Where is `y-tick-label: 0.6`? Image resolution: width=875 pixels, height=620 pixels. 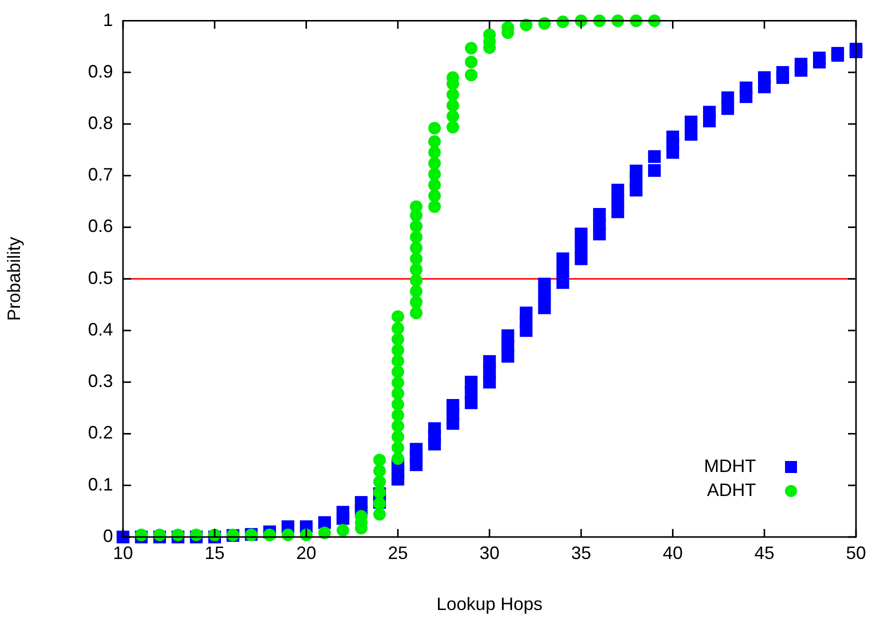
y-tick-label: 0.6 is located at coordinates (100, 226).